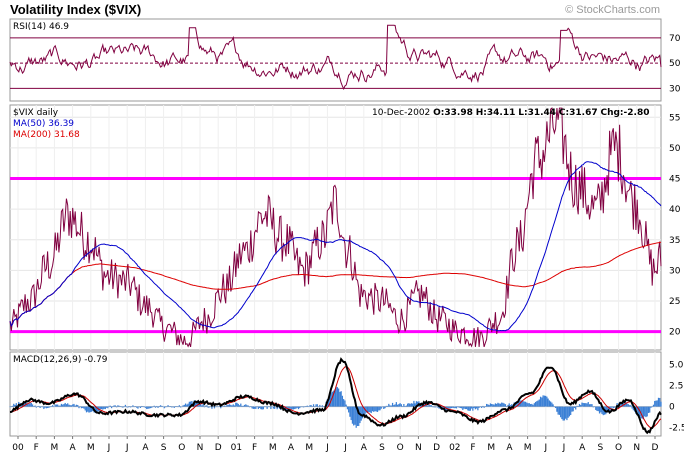  What do you see at coordinates (335, 444) in the screenshot?
I see `x-axis: 00 F M A M J J A S O N D 01 F M A M J J A S O N D 02 F M A M J J A S O N D` at bounding box center [335, 444].